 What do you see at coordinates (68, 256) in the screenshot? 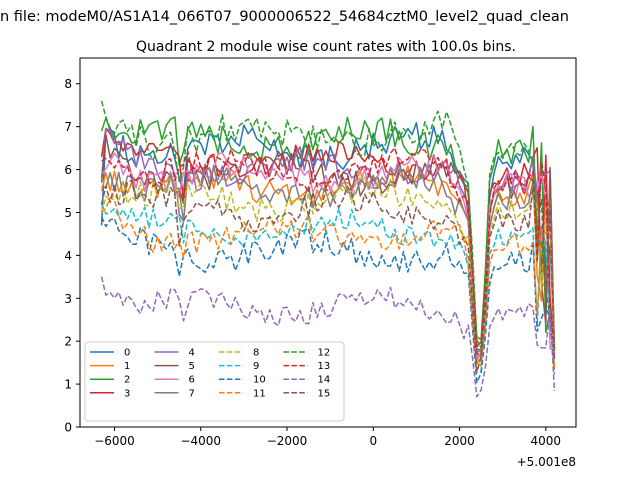
I see `y-tick-label: 4` at bounding box center [68, 256].